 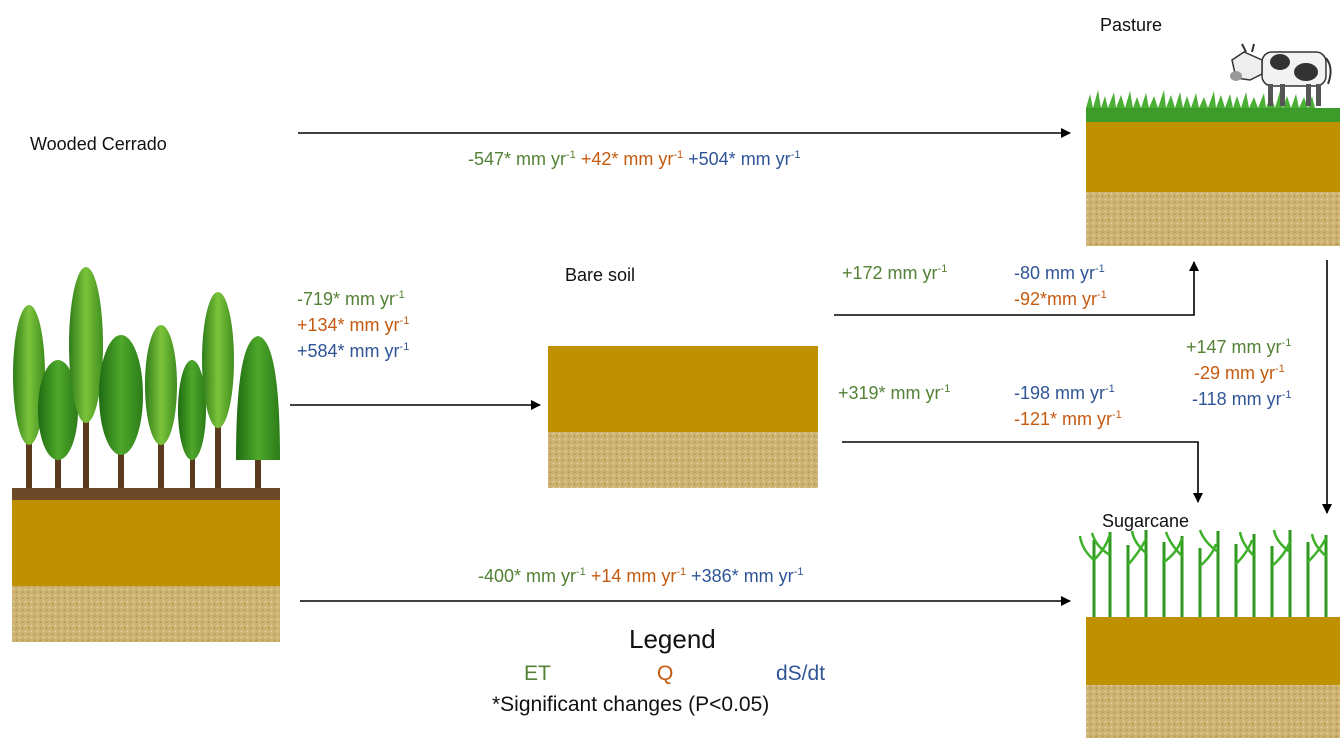 I want to click on arrow-bare-soil-to-pasture, so click(x=1016, y=288).